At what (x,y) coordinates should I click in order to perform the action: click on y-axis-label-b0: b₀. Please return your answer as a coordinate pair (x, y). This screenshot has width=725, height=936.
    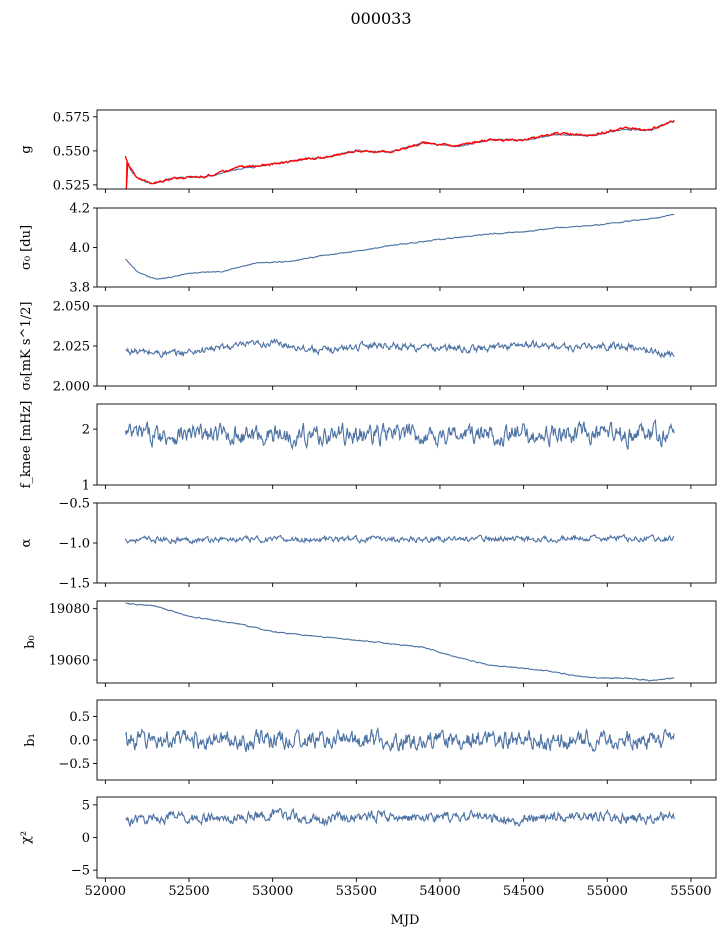
    Looking at the image, I should click on (30, 642).